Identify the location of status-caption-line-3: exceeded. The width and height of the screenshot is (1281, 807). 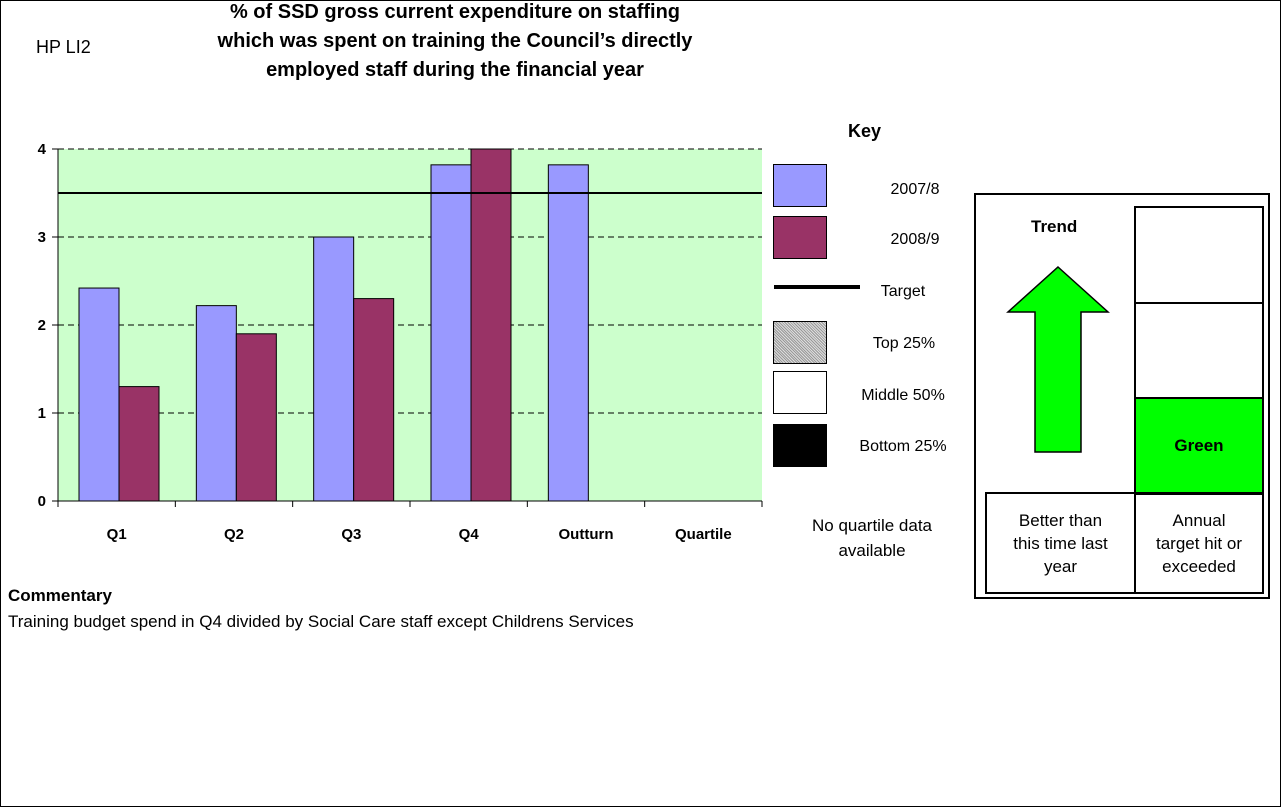
(1199, 566).